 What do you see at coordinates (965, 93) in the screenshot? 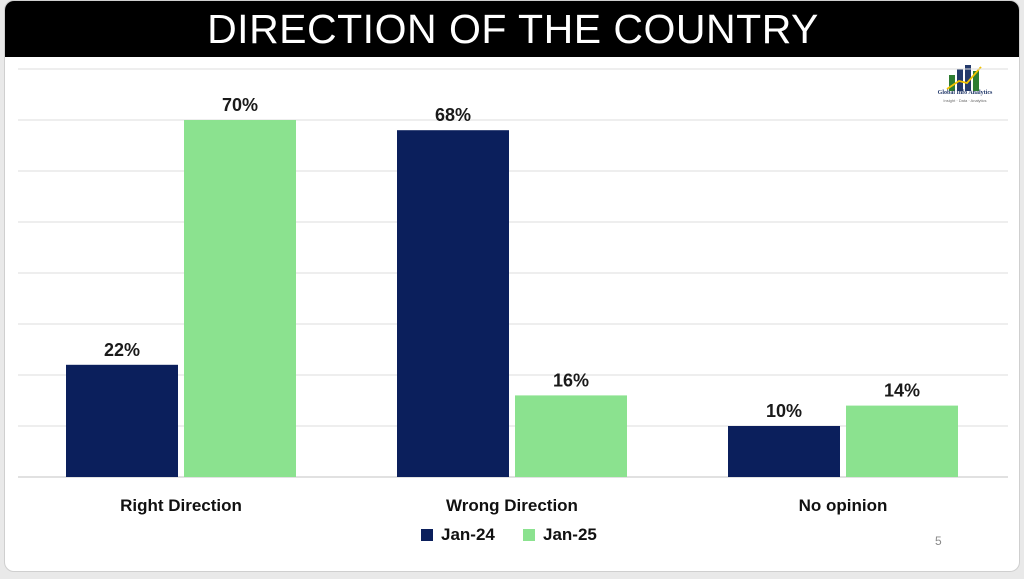
I see `logo-name: Global Info Analytics` at bounding box center [965, 93].